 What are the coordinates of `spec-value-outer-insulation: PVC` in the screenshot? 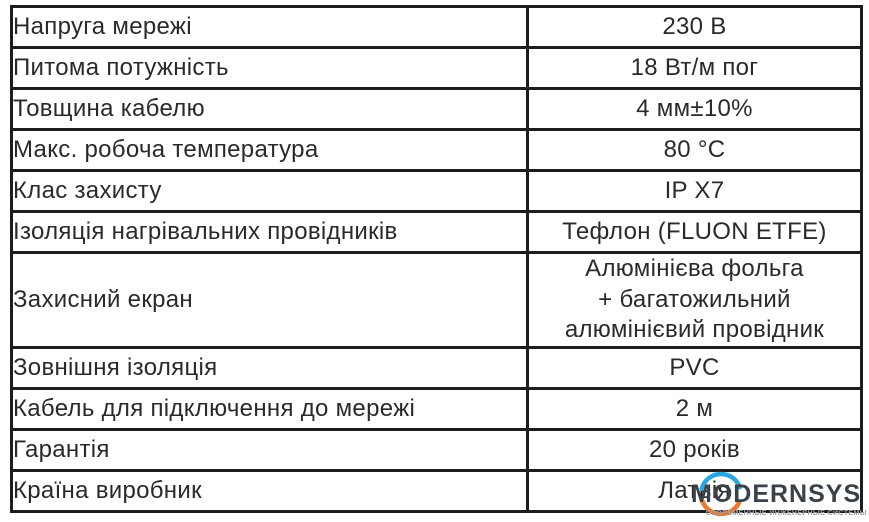 It's located at (694, 368).